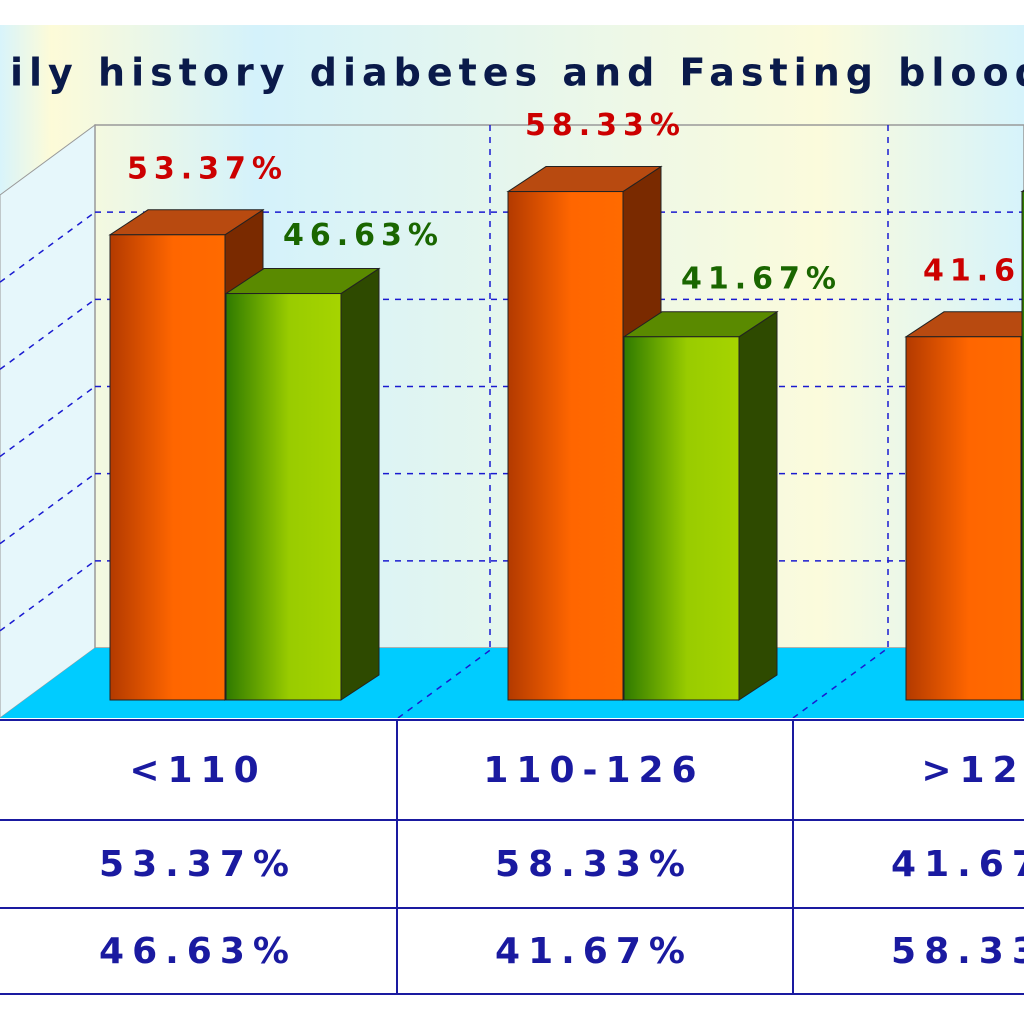 The image size is (1024, 1024). I want to click on data-label: 53.37%, so click(207, 168).